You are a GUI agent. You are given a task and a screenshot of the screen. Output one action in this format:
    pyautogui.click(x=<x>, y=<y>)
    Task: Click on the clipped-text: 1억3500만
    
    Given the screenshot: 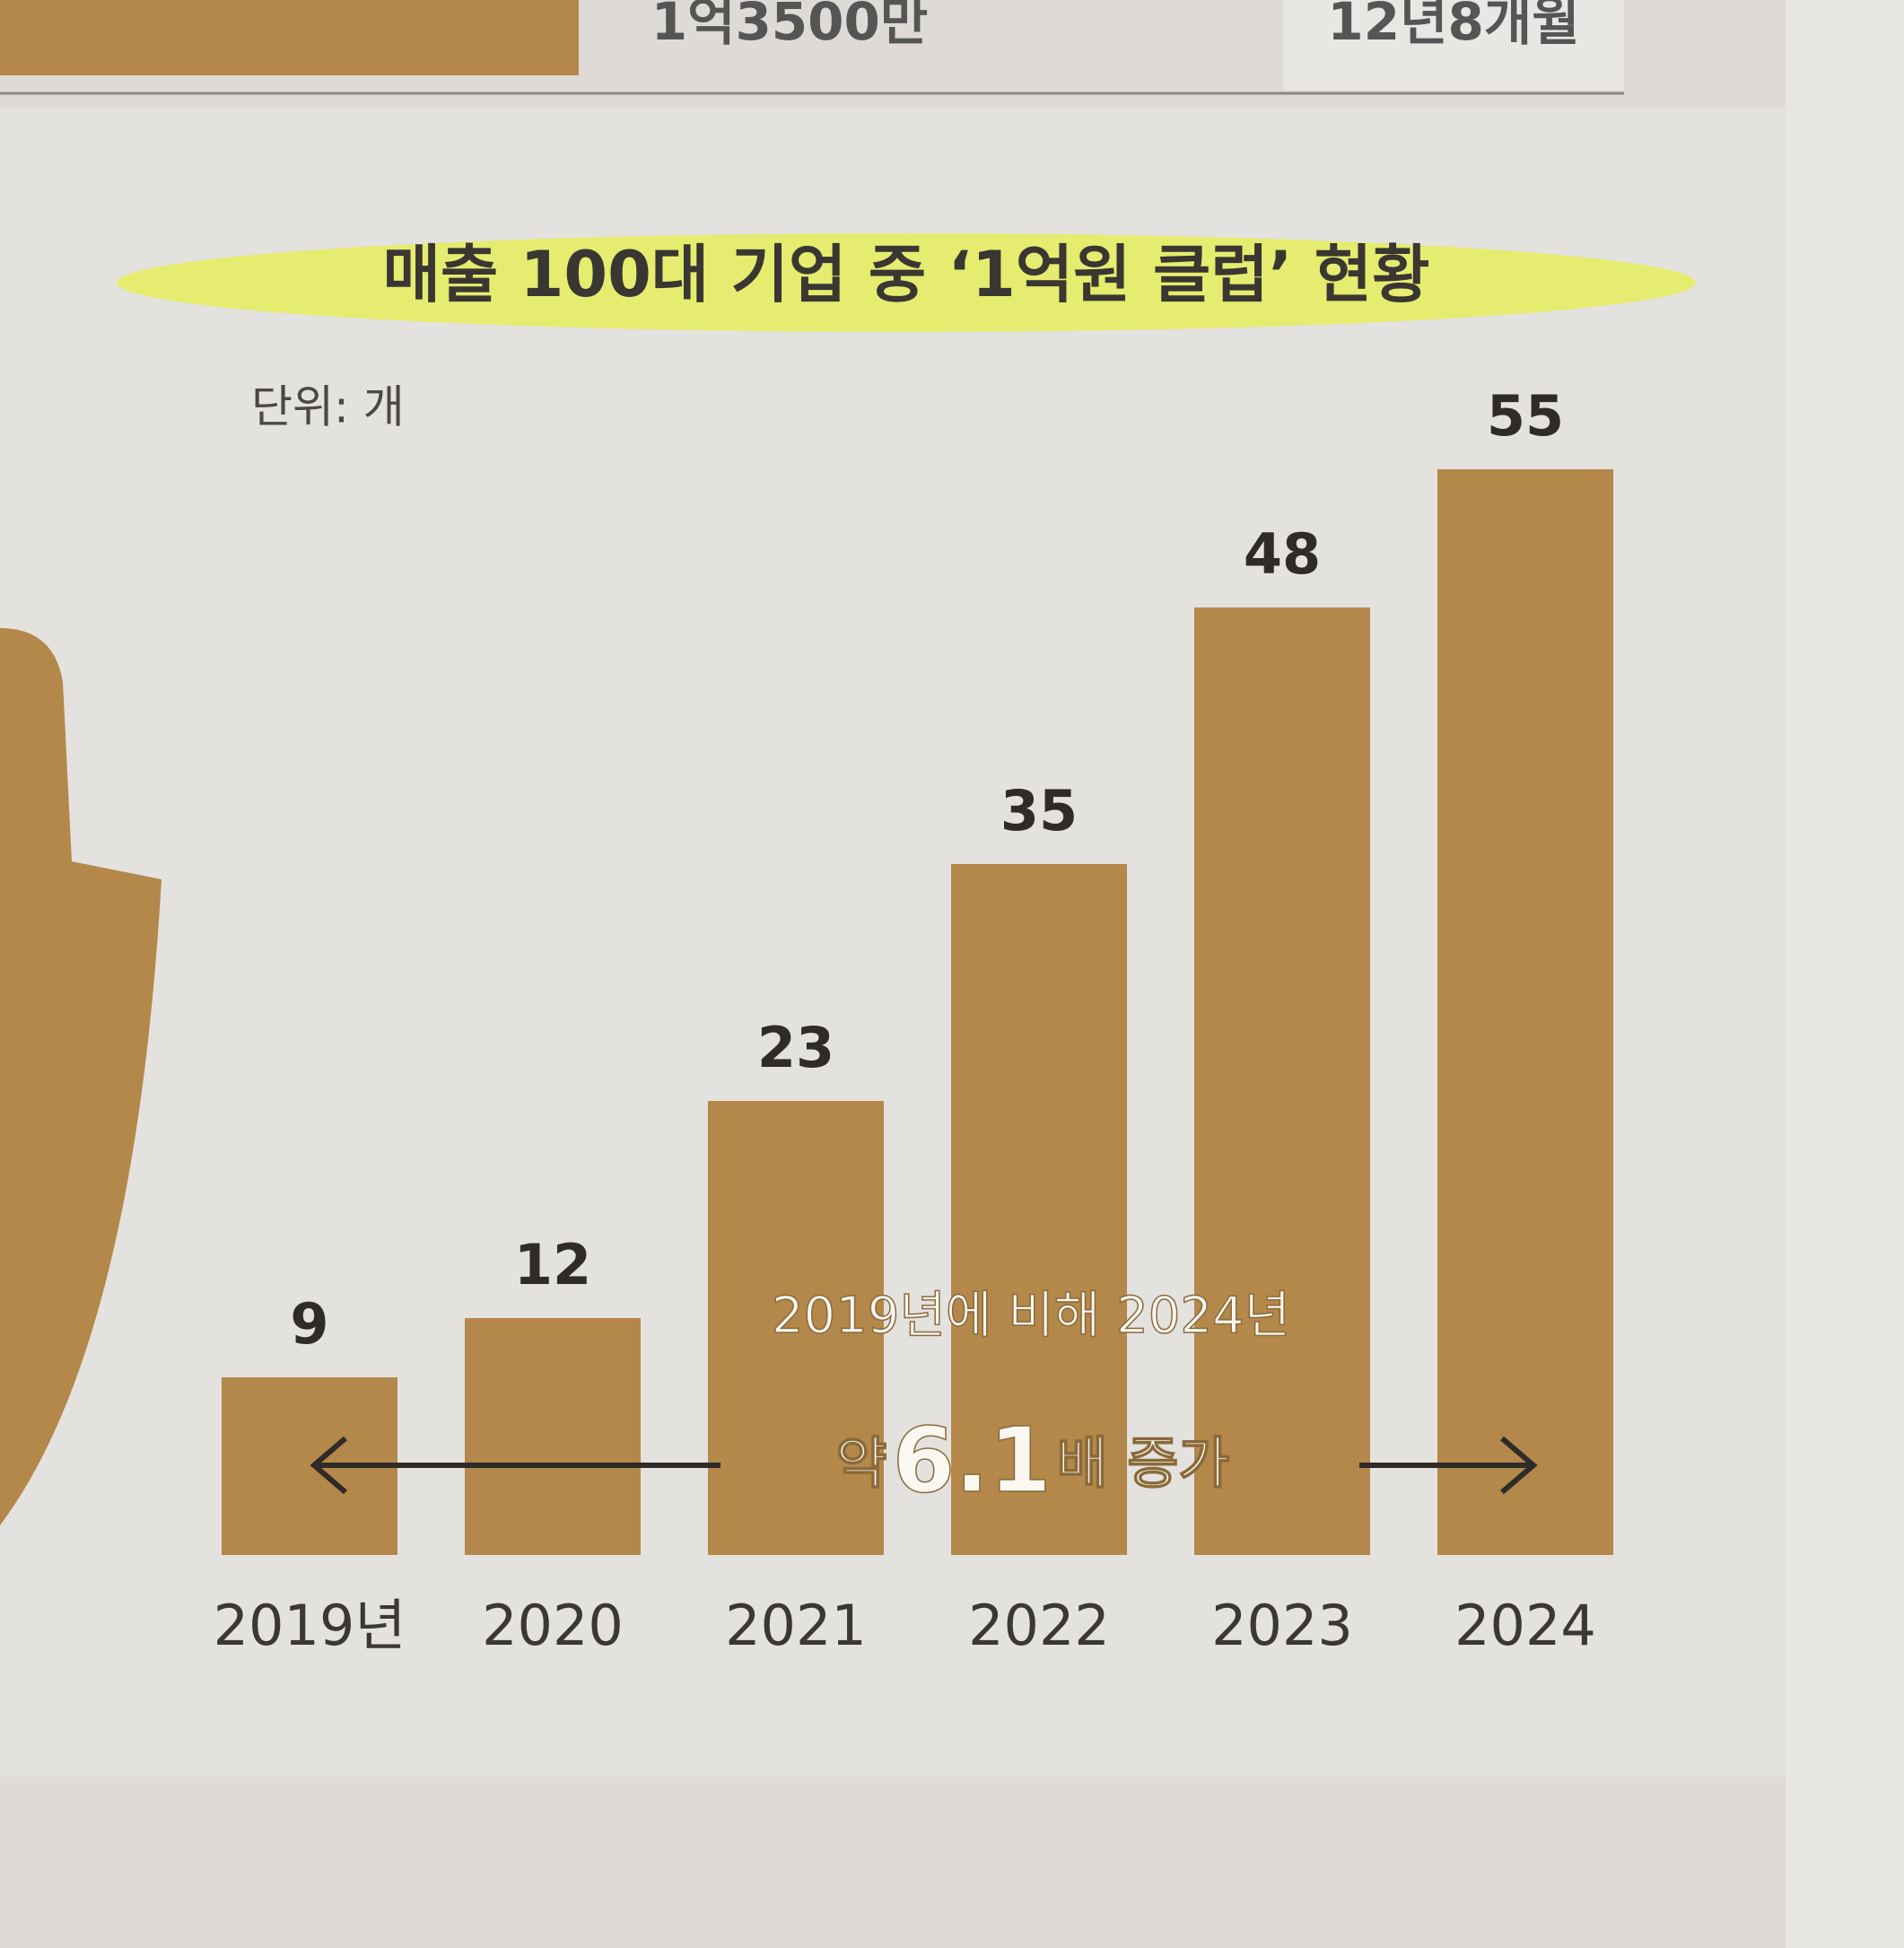 What is the action you would take?
    pyautogui.click(x=790, y=26)
    